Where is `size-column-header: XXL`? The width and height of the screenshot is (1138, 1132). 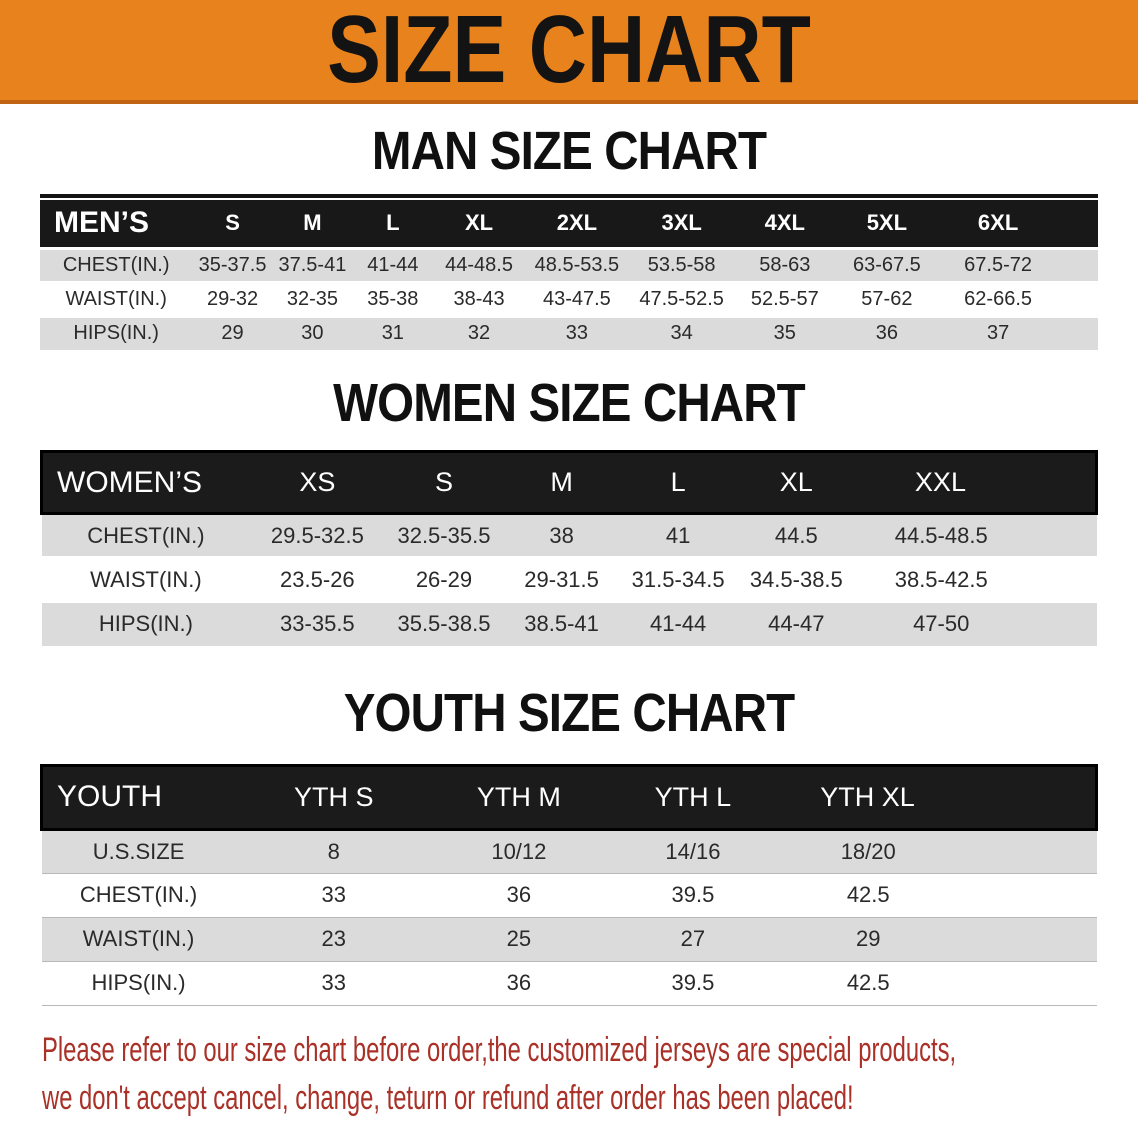
size-column-header: XXL is located at coordinates (940, 482).